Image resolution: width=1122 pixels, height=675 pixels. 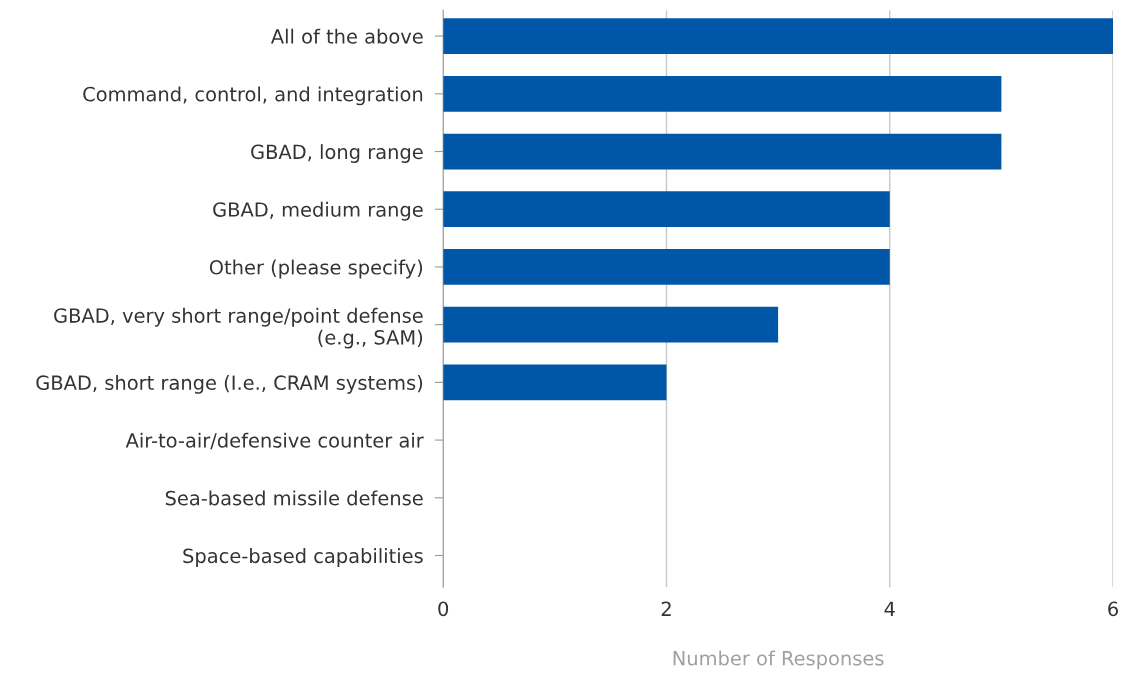 What do you see at coordinates (274, 441) in the screenshot?
I see `y-tick-label: Air-to-air/defensive counter air` at bounding box center [274, 441].